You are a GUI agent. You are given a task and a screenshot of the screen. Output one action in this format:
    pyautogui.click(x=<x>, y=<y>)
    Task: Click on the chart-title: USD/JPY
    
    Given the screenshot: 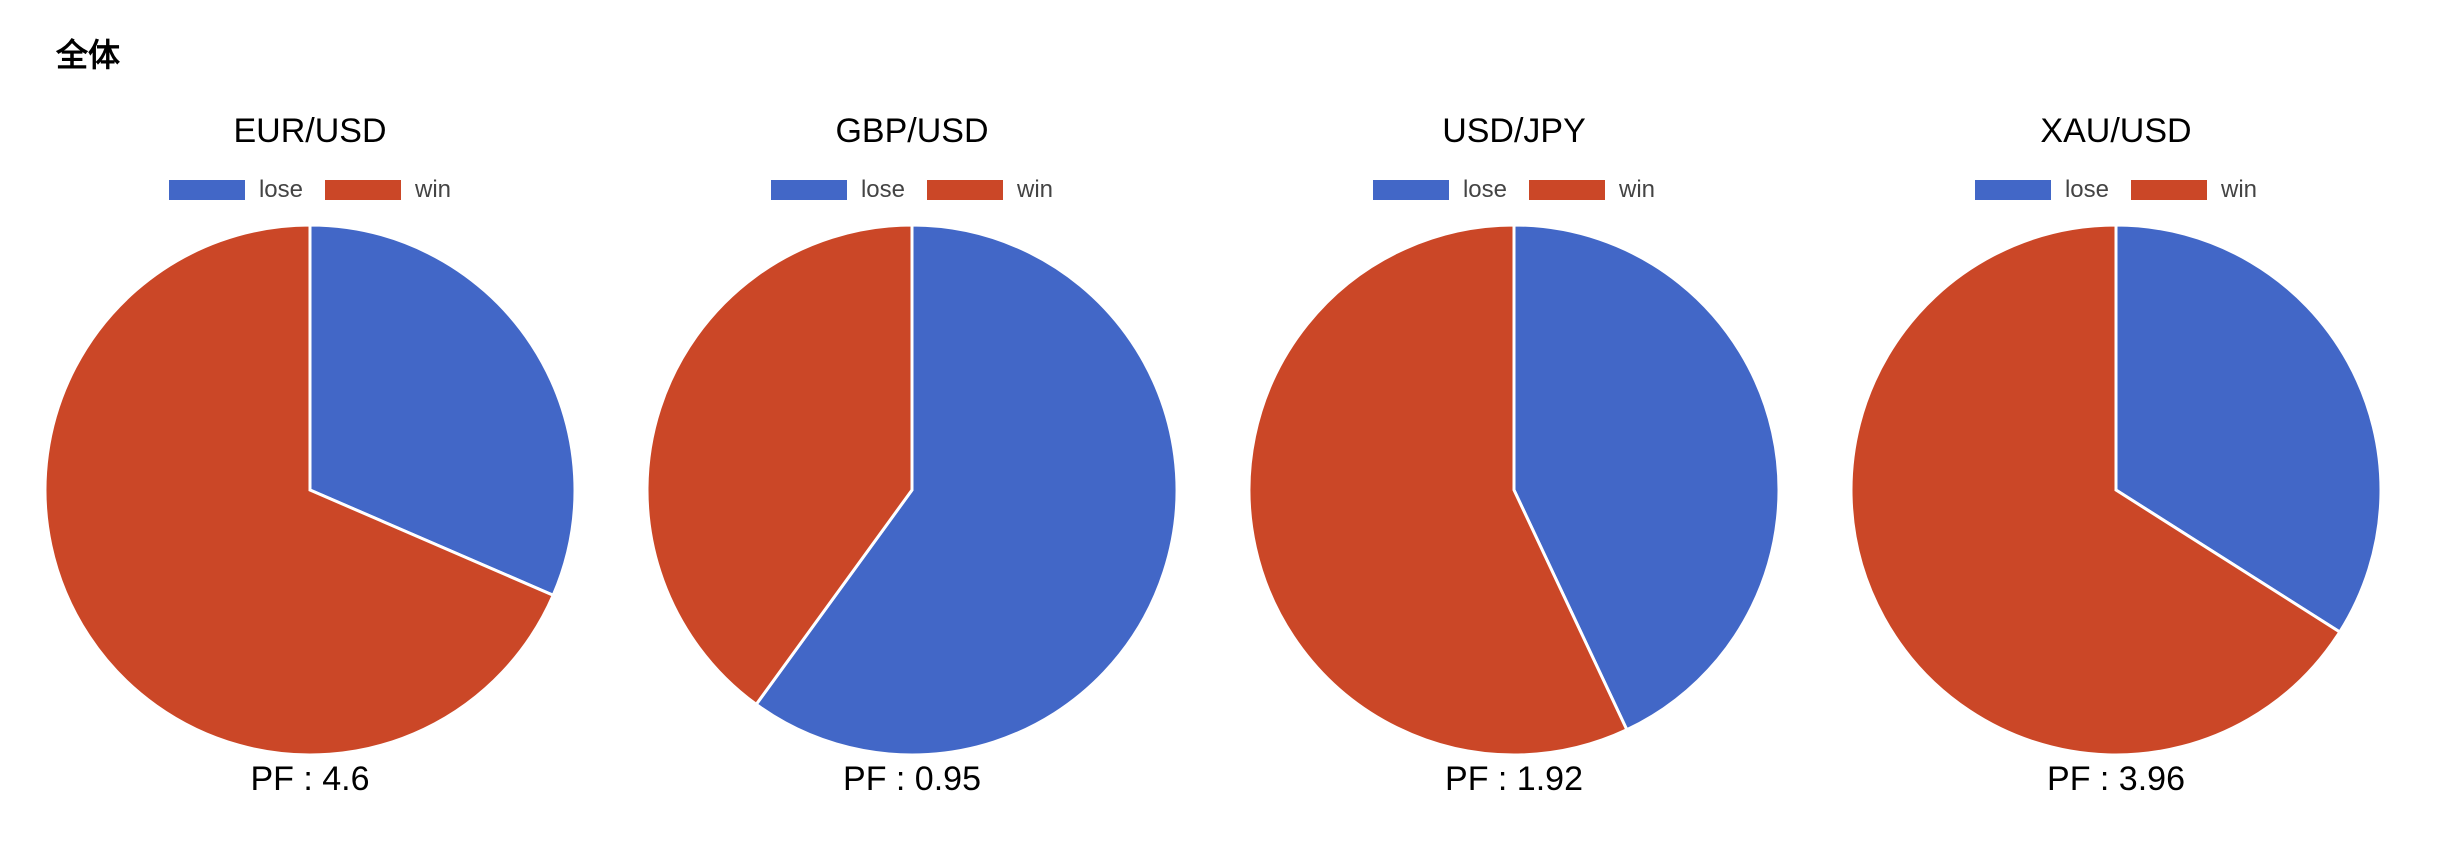 What is the action you would take?
    pyautogui.click(x=1514, y=131)
    